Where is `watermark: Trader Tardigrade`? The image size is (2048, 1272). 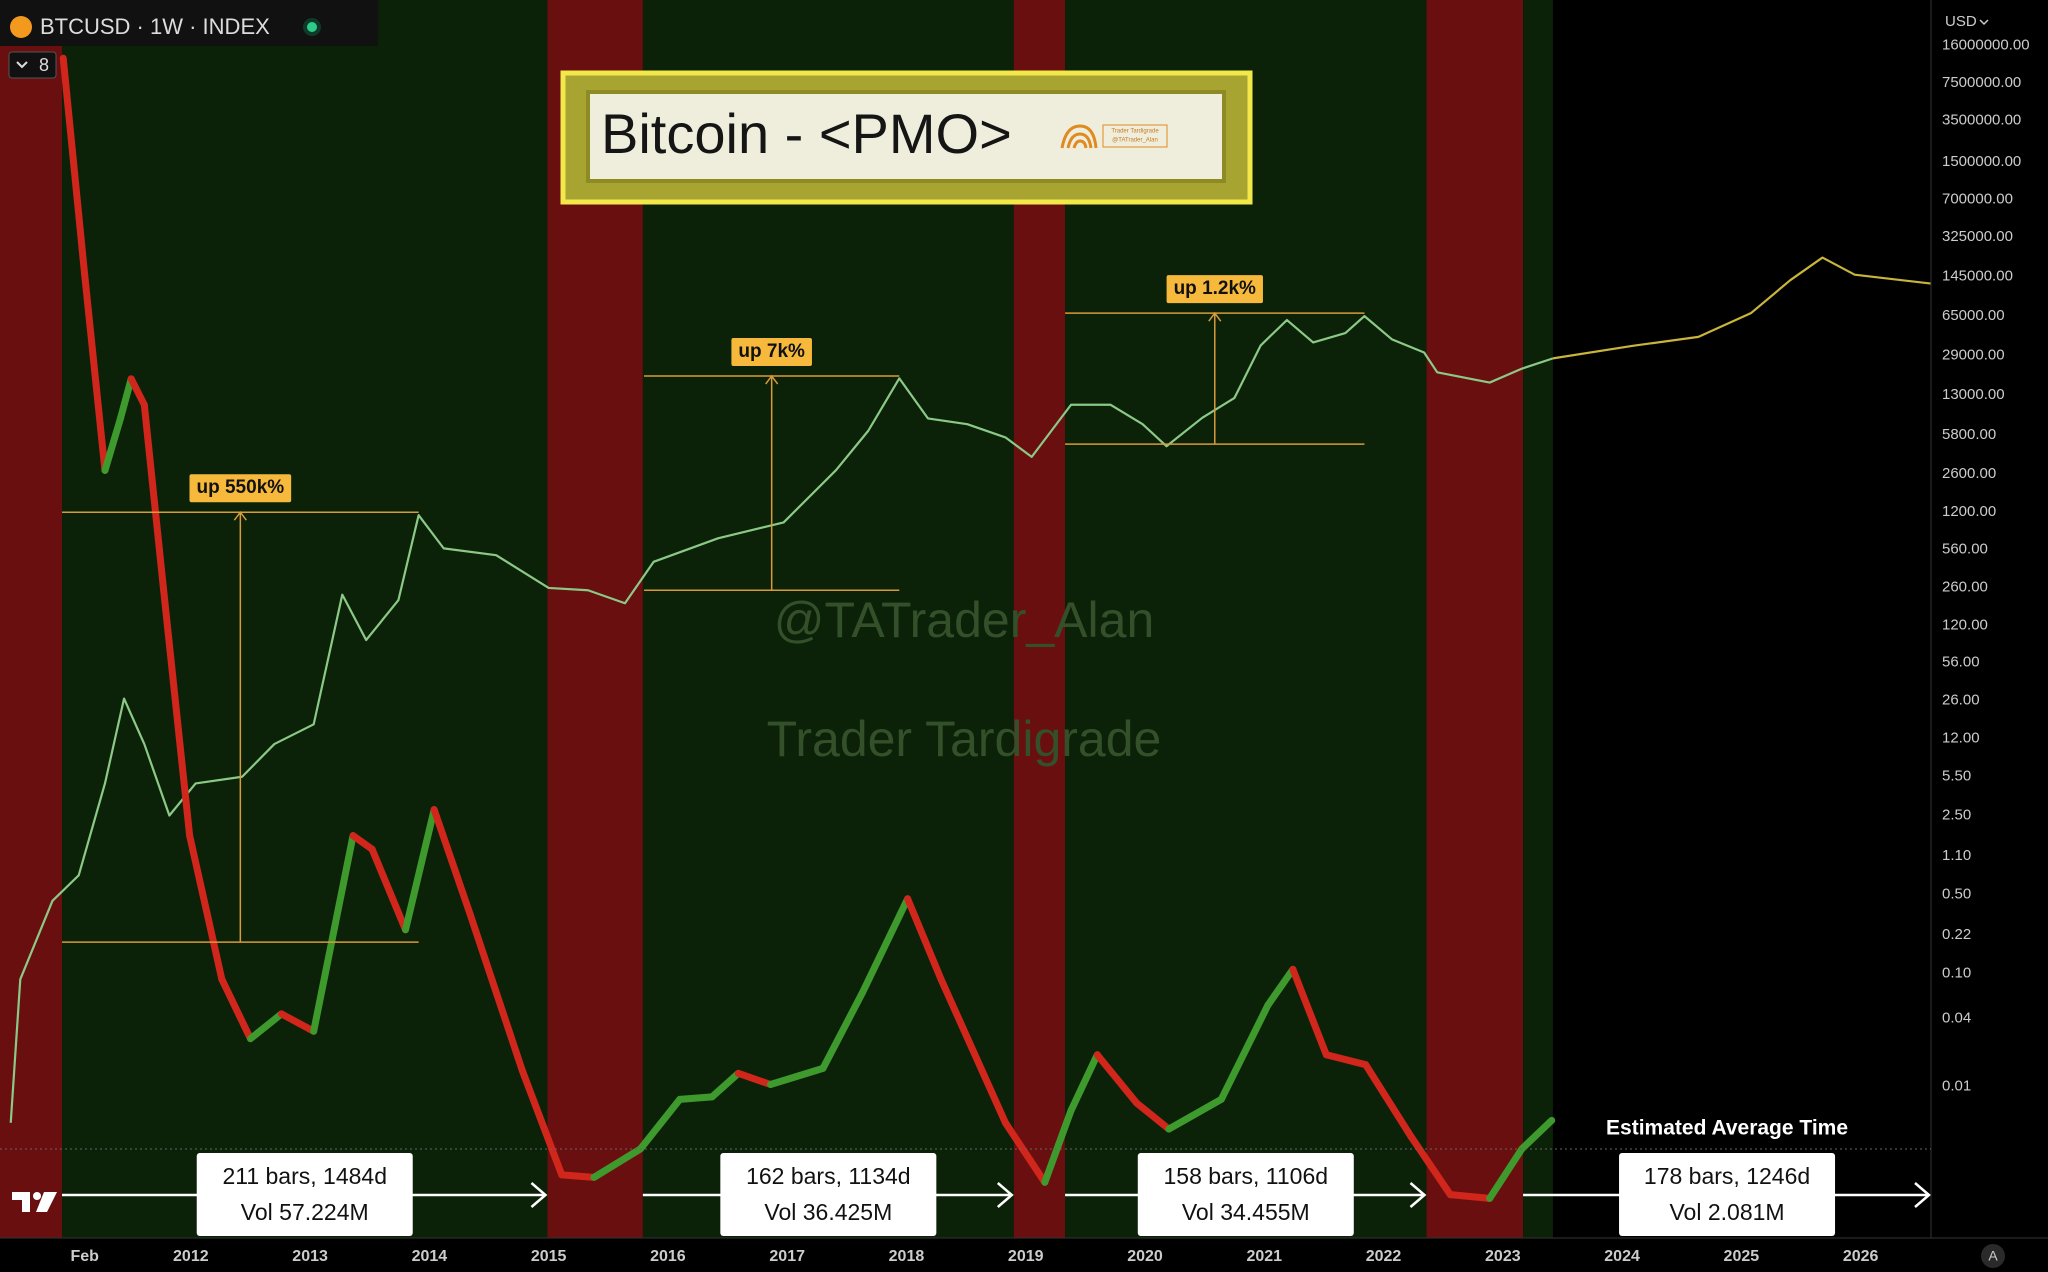
watermark: Trader Tardigrade is located at coordinates (964, 739).